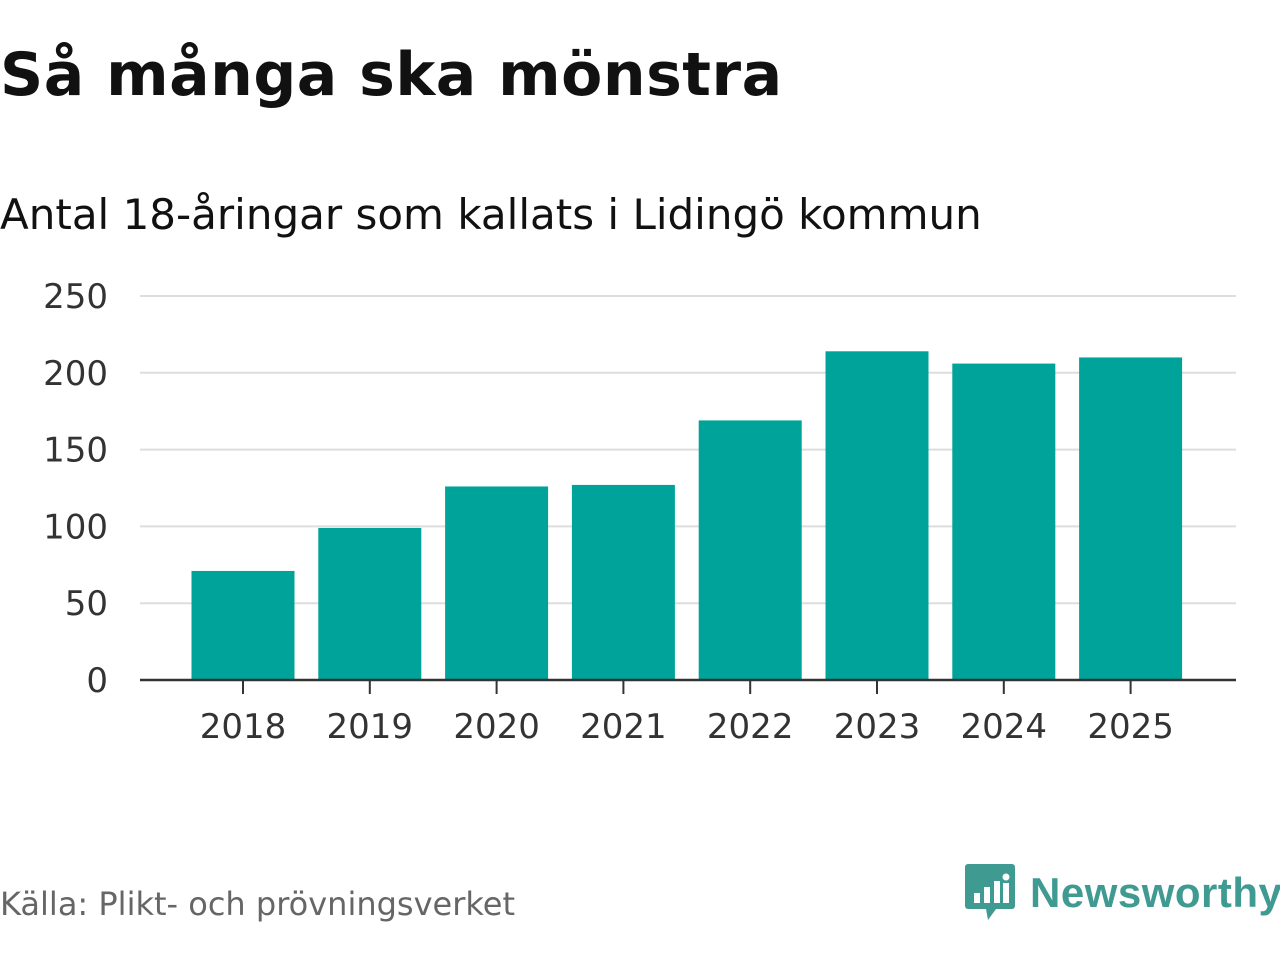 The width and height of the screenshot is (1280, 960). I want to click on x-tick-label: 2018, so click(243, 727).